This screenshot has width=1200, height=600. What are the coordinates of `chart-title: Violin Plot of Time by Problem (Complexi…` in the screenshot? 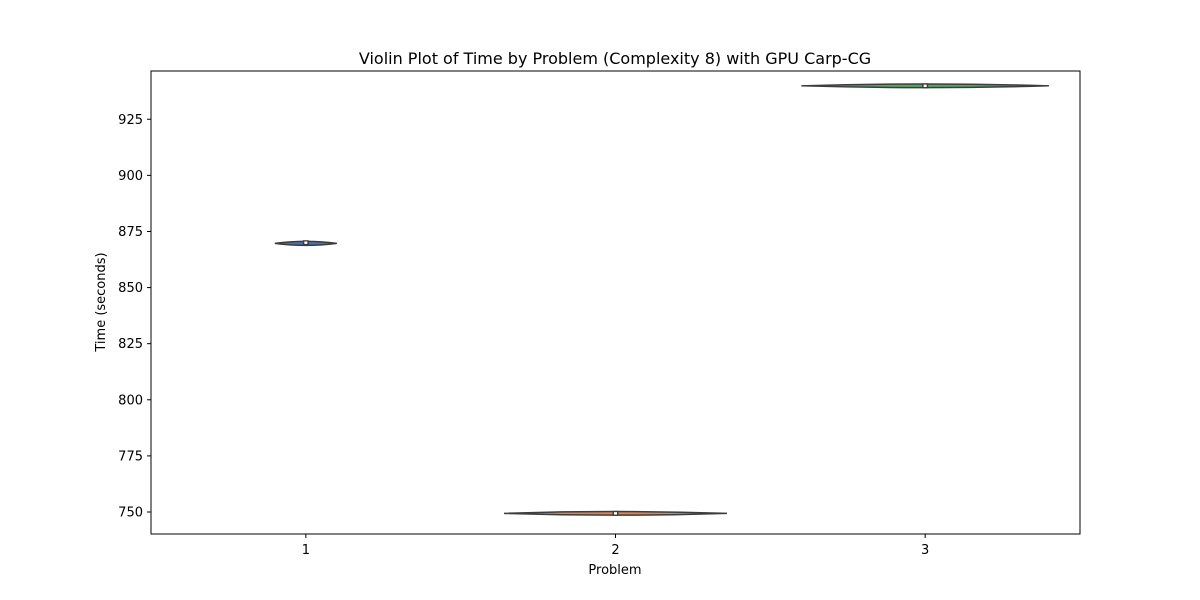 It's located at (615, 58).